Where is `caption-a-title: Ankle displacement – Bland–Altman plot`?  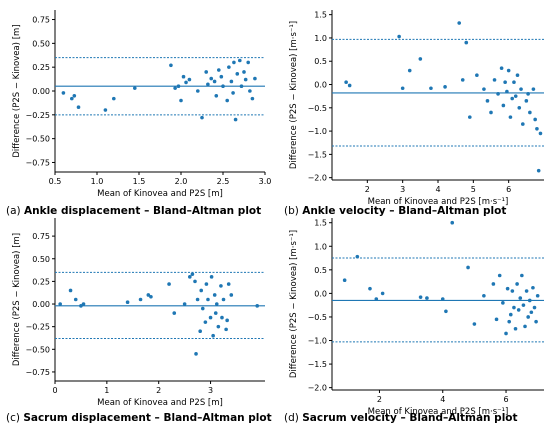
caption-a-title: Ankle displacement – Bland–Altman plot is located at coordinates (142, 211).